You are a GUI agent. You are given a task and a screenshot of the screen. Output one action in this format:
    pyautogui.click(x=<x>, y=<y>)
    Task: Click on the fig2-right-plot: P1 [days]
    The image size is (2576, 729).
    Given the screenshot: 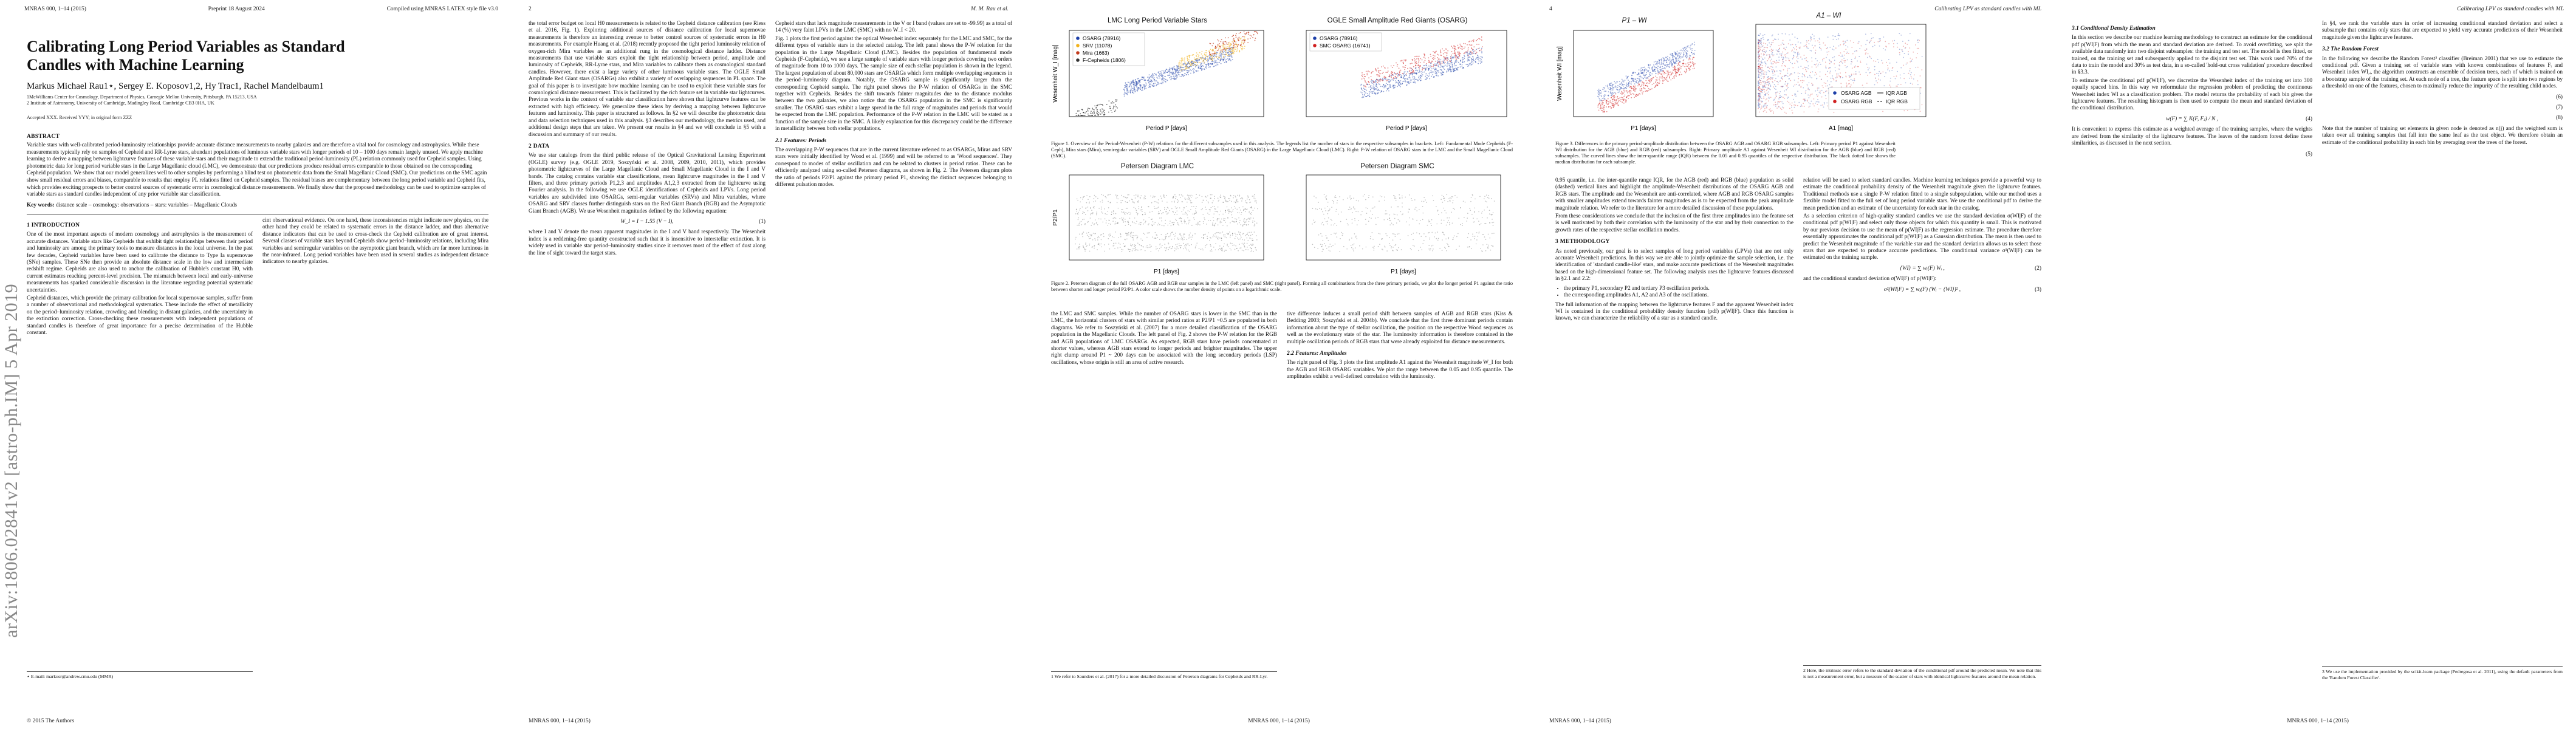 What is the action you would take?
    pyautogui.click(x=1403, y=225)
    